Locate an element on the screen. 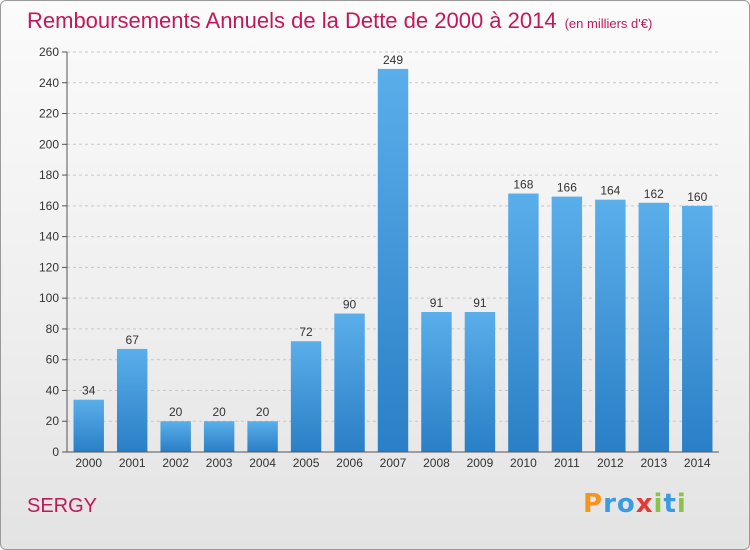 Image resolution: width=750 pixels, height=550 pixels. y-tick-label: 260 is located at coordinates (49, 52).